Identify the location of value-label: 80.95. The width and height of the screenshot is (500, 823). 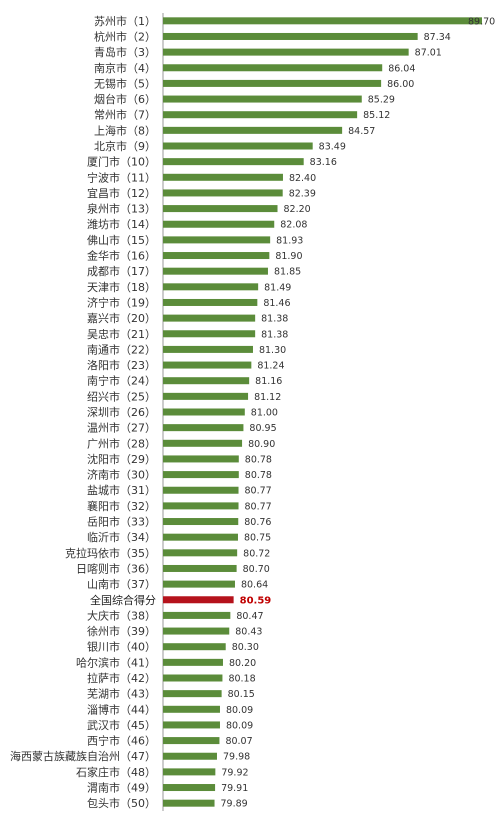
(262, 428).